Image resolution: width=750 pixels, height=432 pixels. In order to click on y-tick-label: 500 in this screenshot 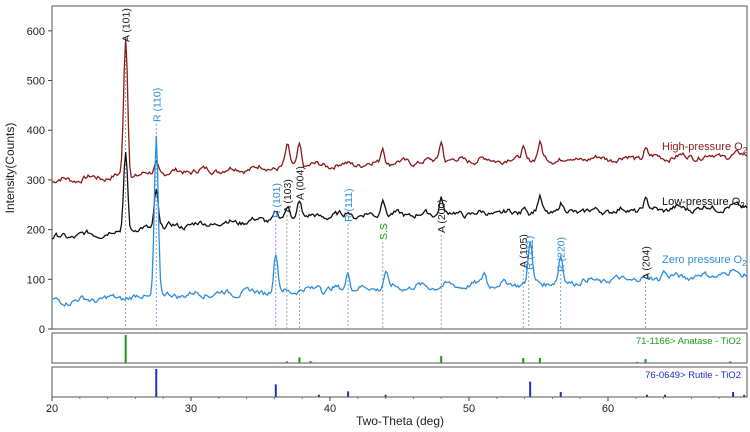, I will do `click(36, 82)`.